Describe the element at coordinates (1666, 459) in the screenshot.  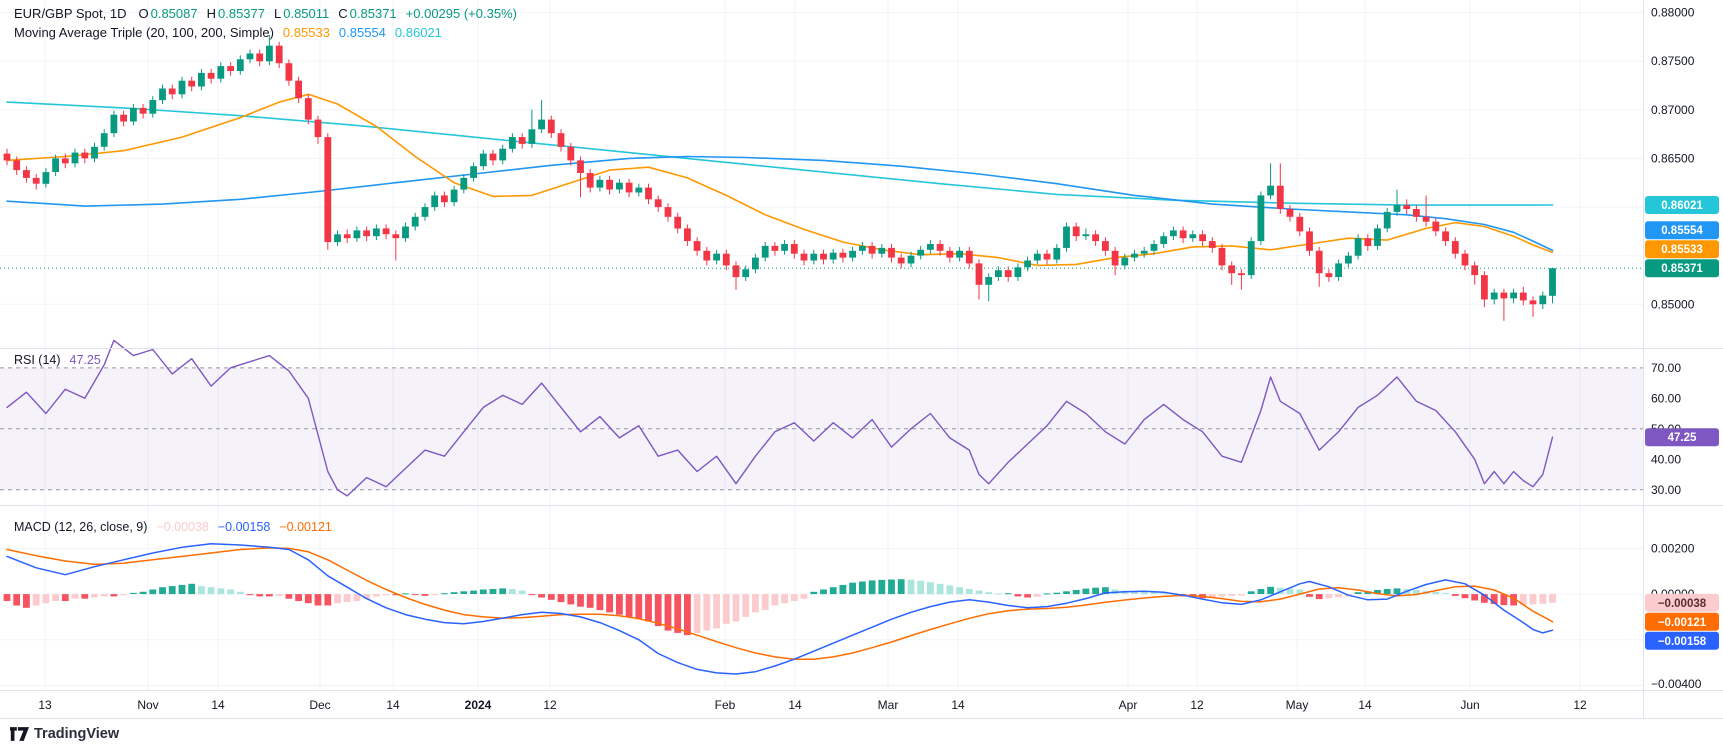
I see `svg-text: 40.00` at that location.